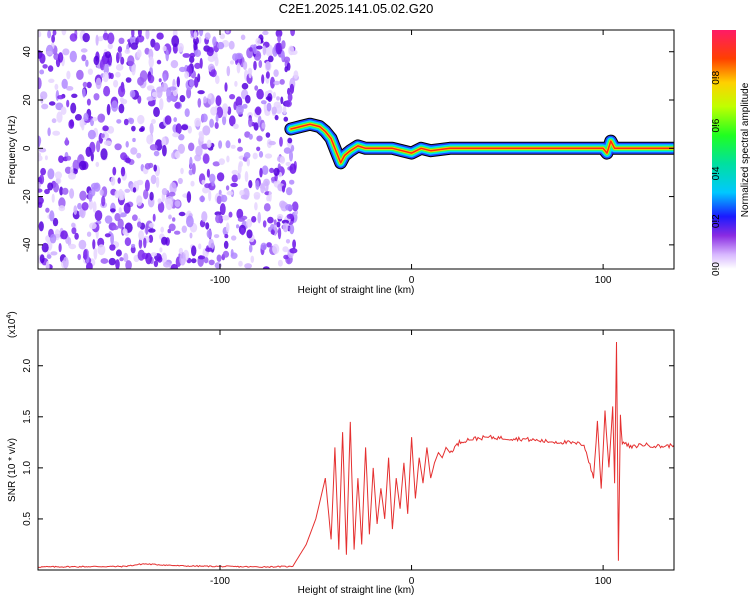 The image size is (750, 600). What do you see at coordinates (482, 143) in the screenshot?
I see `ridge-core` at bounding box center [482, 143].